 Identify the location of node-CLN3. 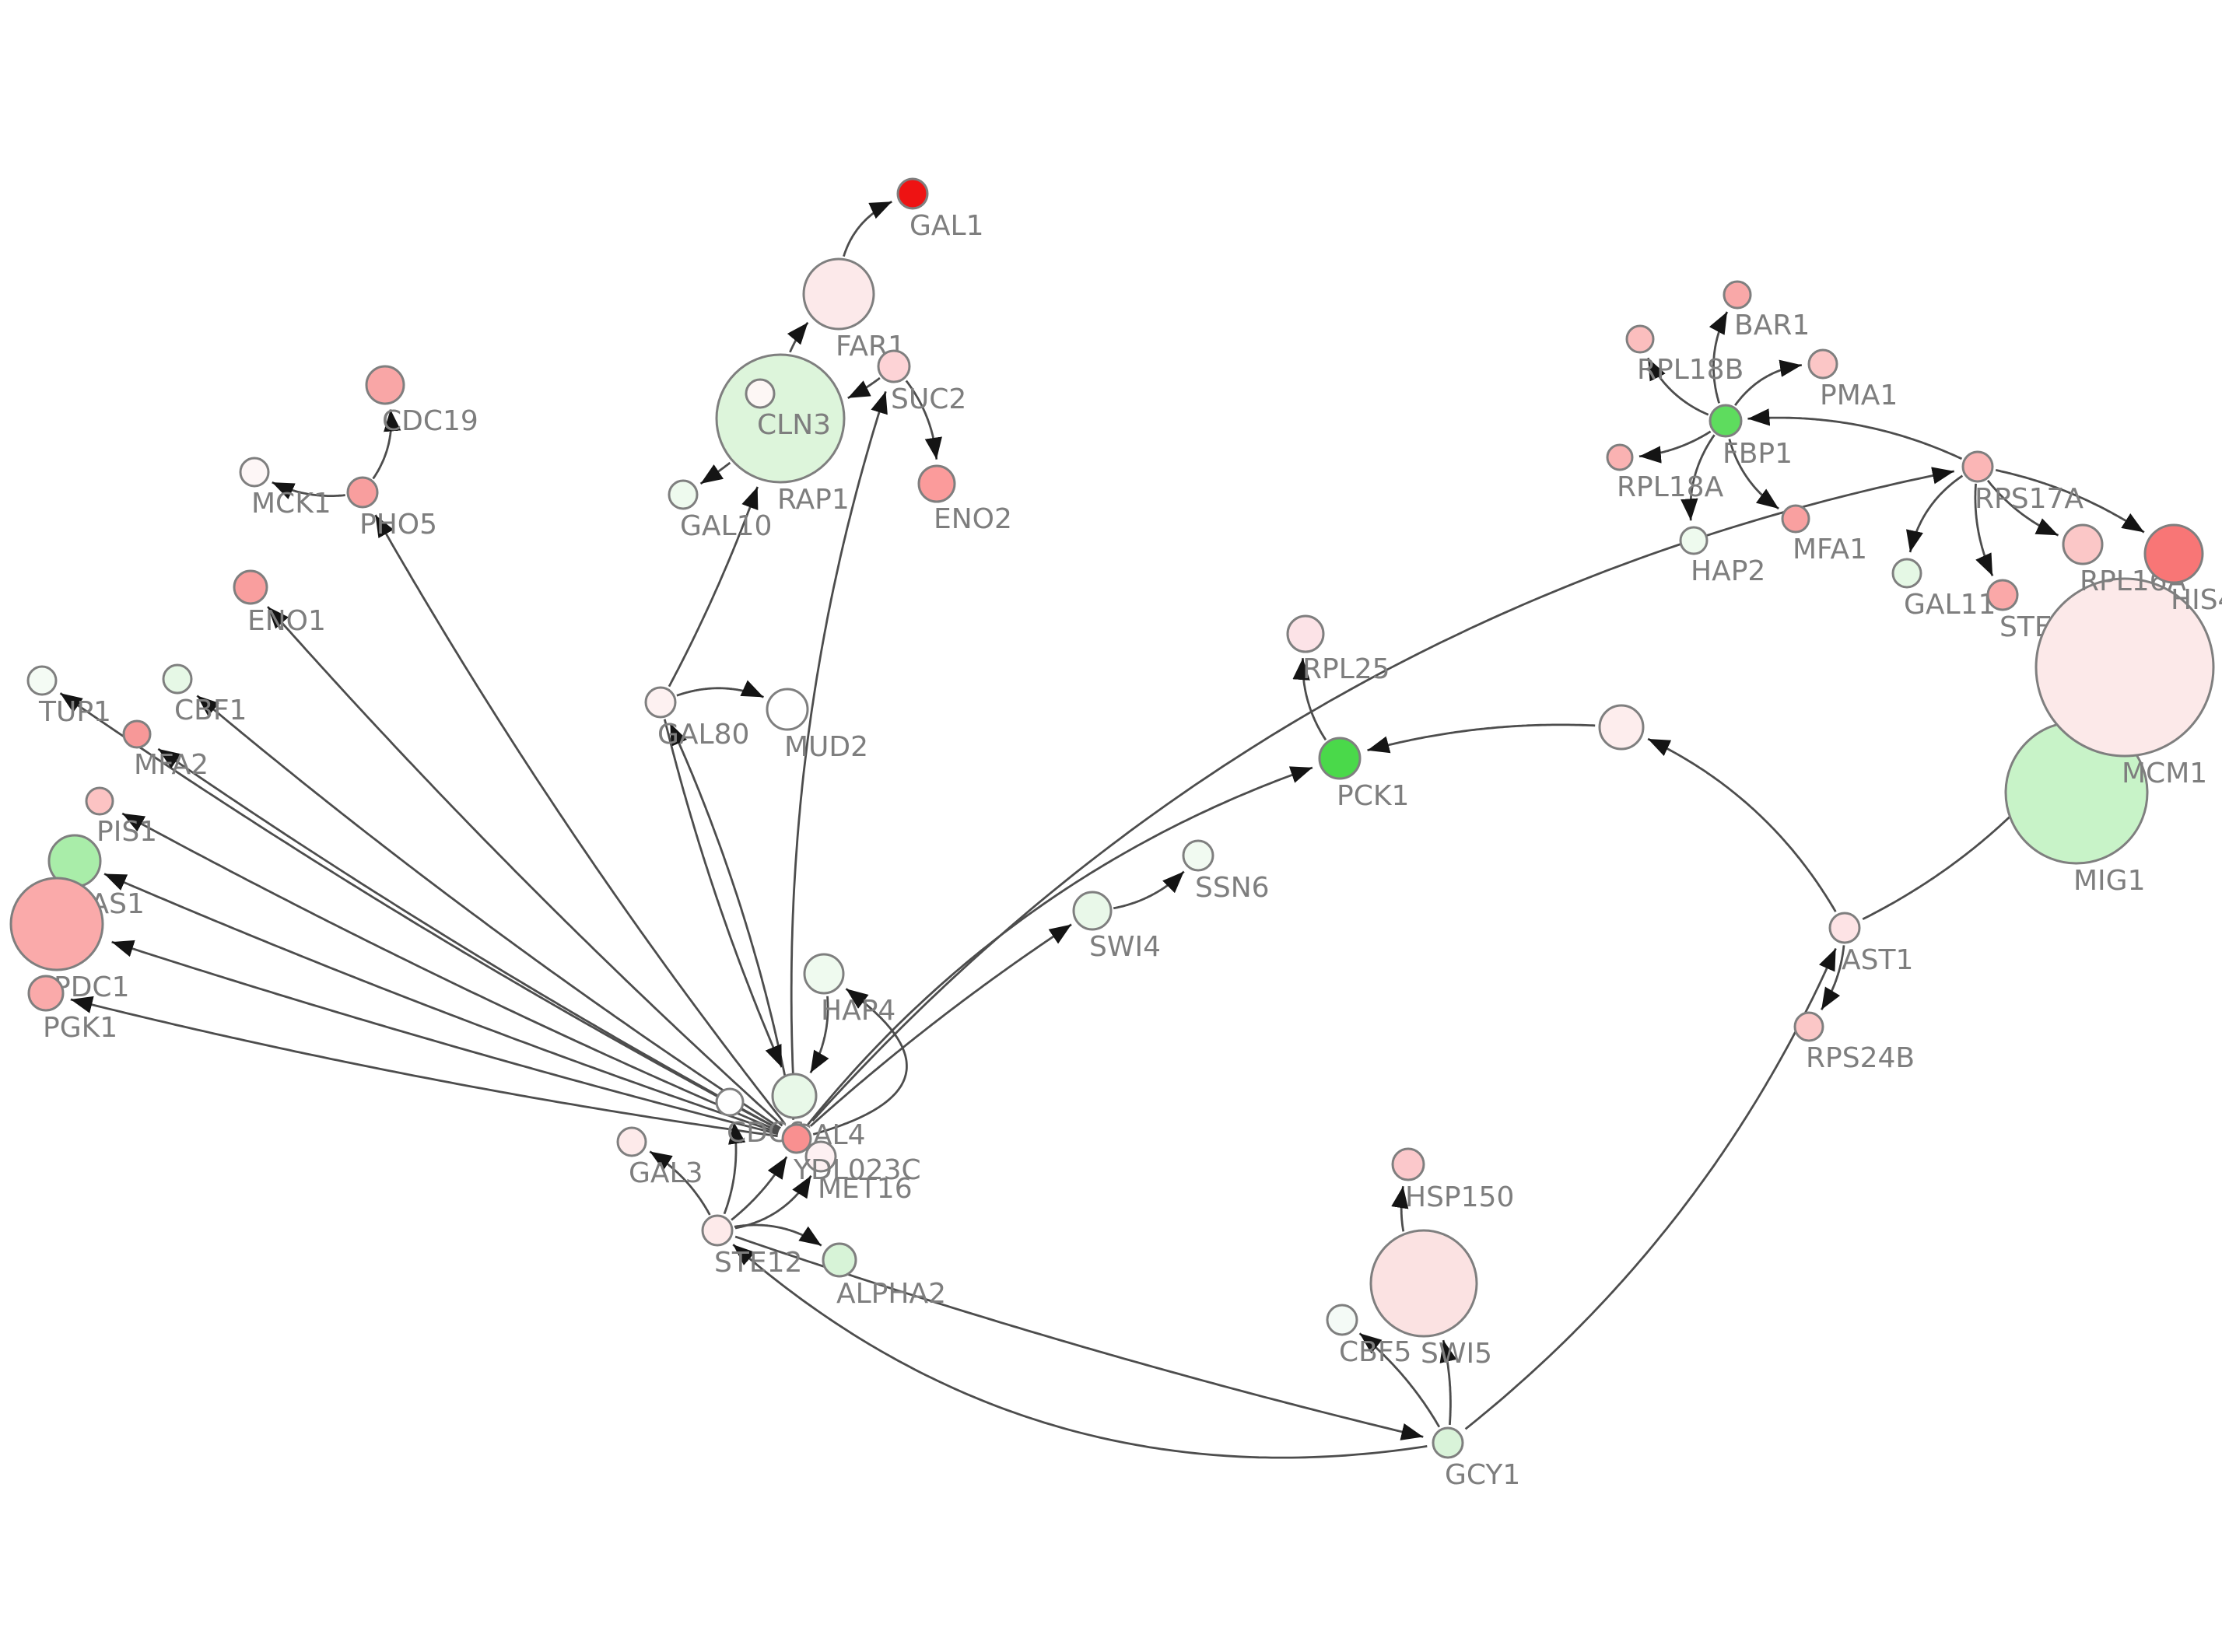
(760, 393).